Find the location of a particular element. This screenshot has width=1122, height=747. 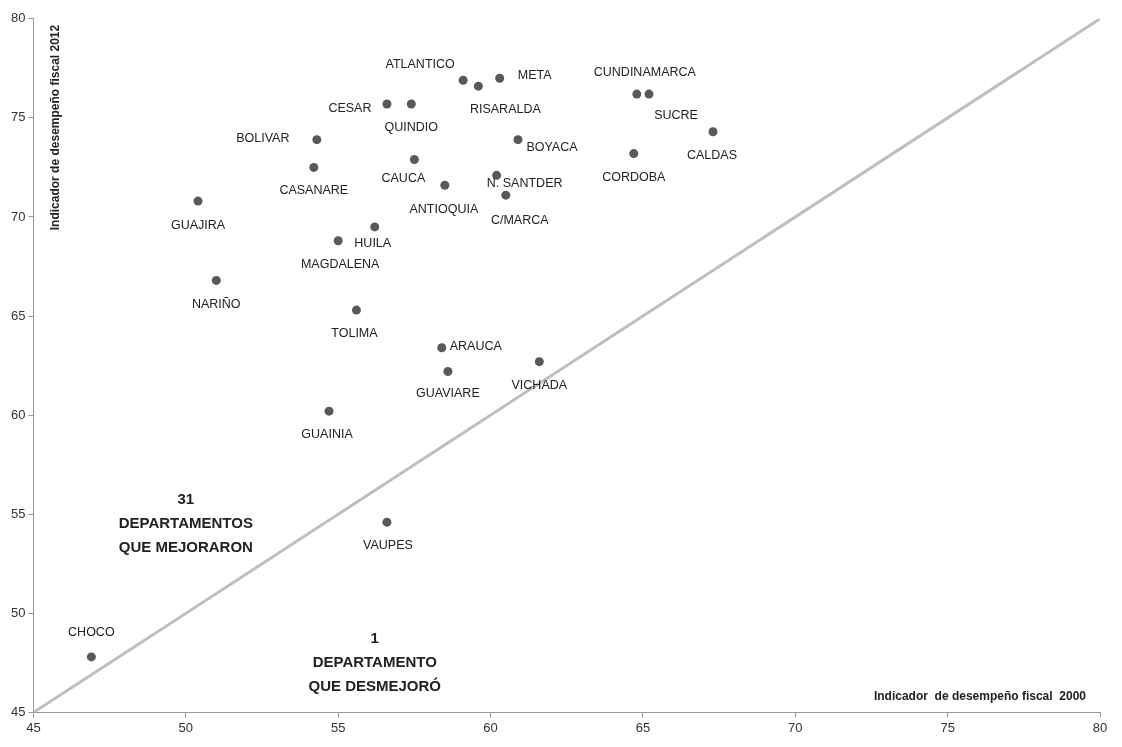

data-label: ATLANTICO is located at coordinates (420, 63).